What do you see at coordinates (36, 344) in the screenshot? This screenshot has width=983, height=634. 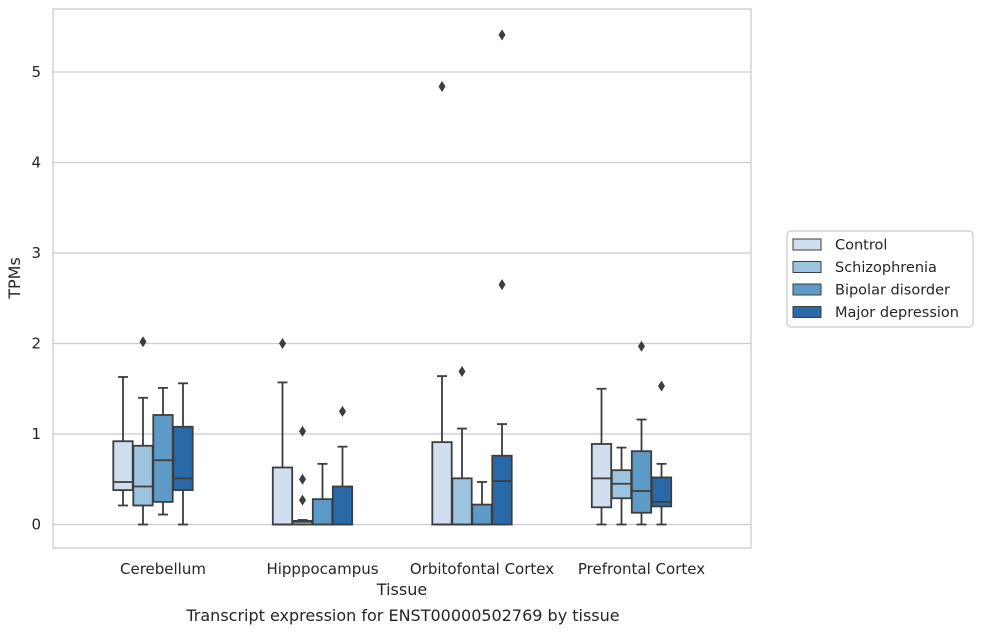 I see `y-tick-label: 2` at bounding box center [36, 344].